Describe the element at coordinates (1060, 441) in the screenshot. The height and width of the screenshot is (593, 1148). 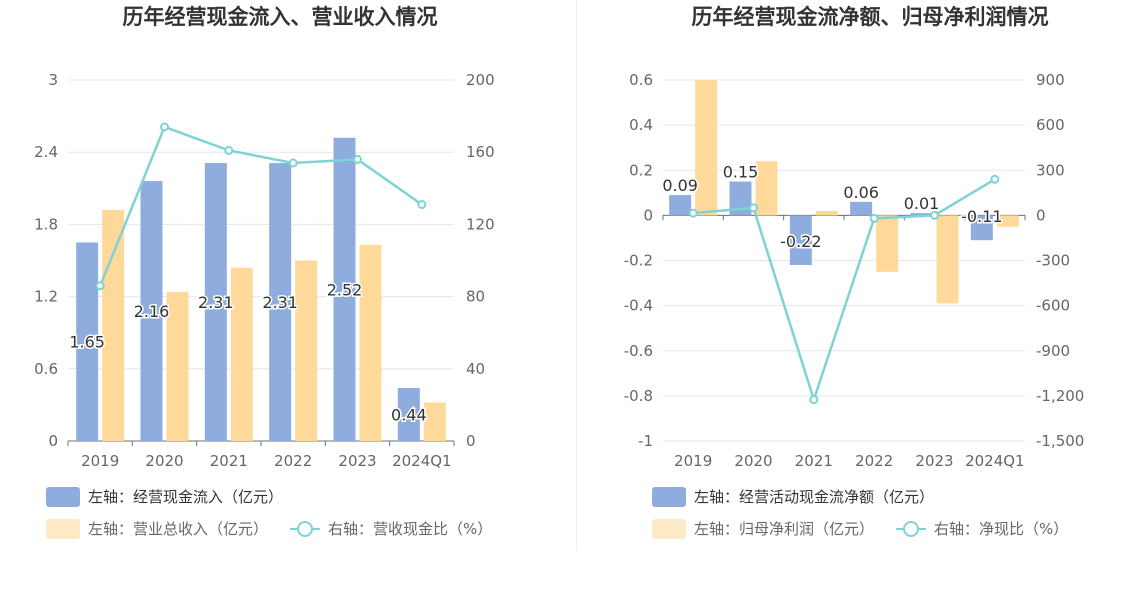
I see `right-axis-tick-label: -1,500` at that location.